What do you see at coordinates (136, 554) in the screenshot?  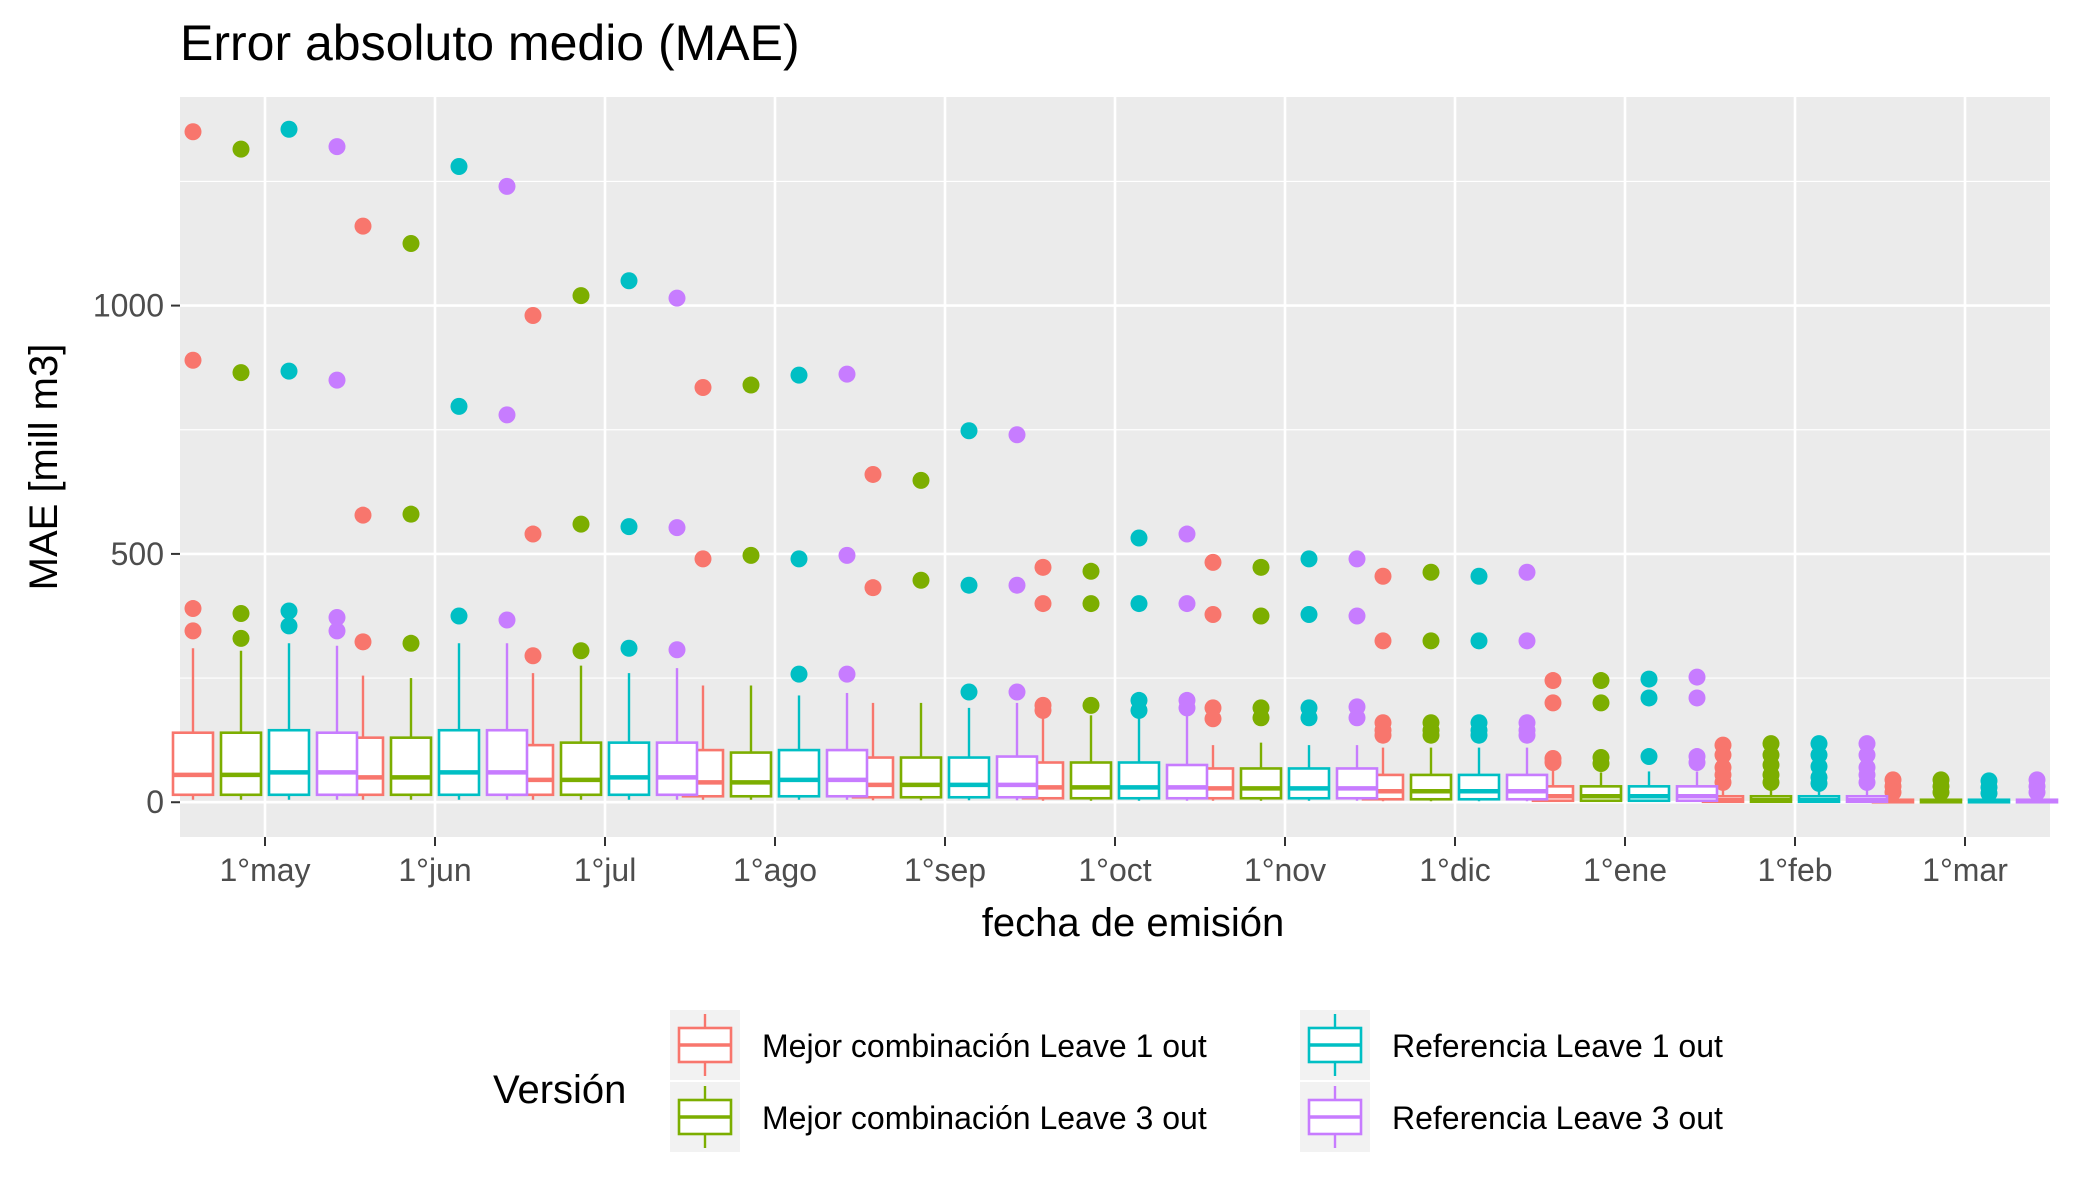 I see `y-axis: 0 500 1000` at bounding box center [136, 554].